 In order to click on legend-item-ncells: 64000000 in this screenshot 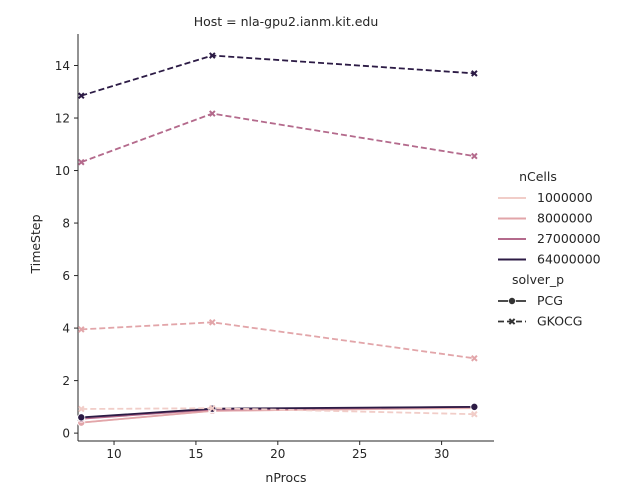, I will do `click(549, 259)`.